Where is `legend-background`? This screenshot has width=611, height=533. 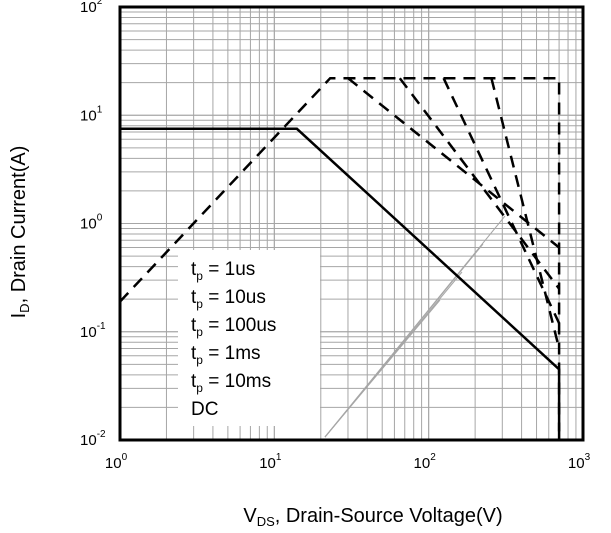 legend-background is located at coordinates (249, 338).